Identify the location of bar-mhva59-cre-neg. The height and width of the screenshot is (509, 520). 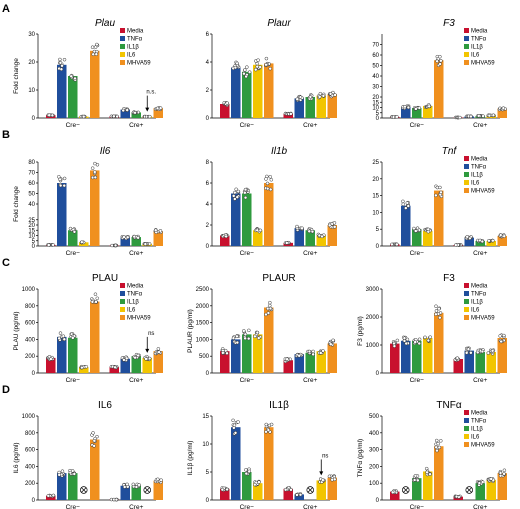
(95, 84).